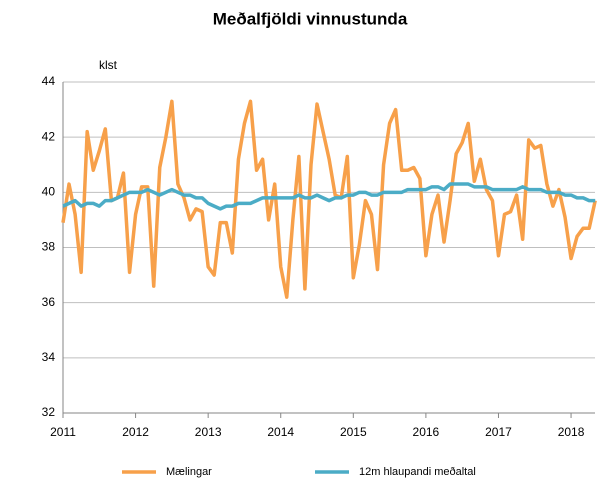  Describe the element at coordinates (49, 357) in the screenshot. I see `y-tick-label: 34` at that location.